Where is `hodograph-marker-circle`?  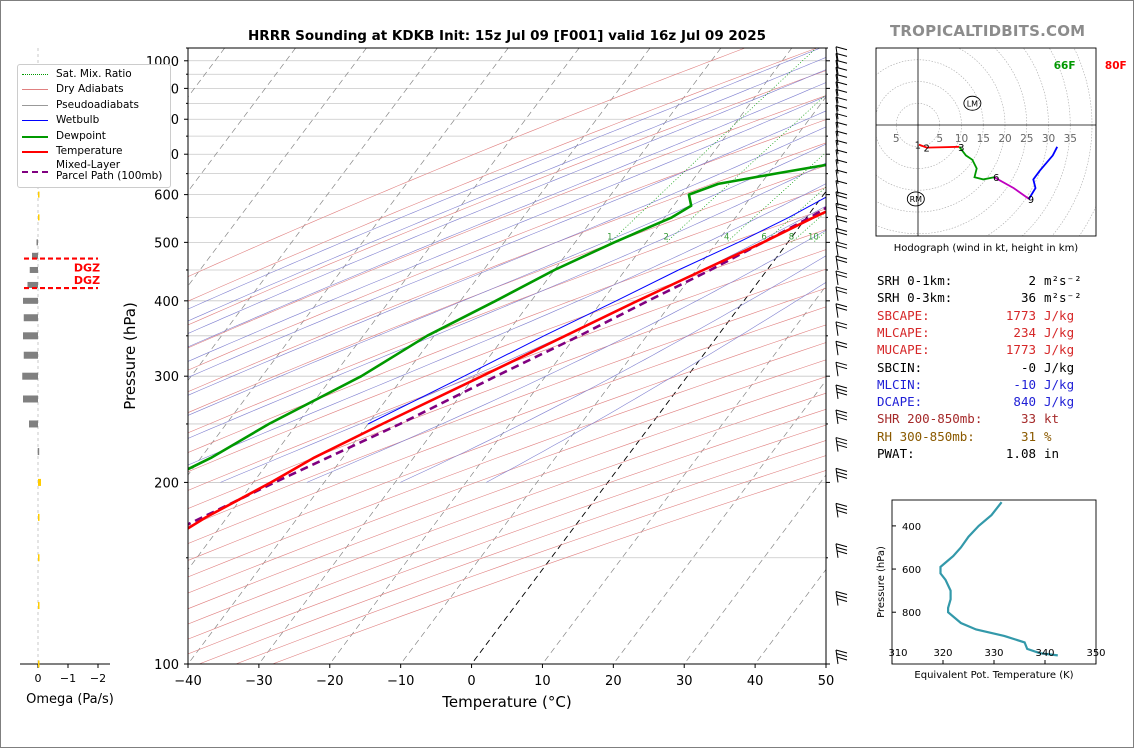
hodograph-marker-circle is located at coordinates (972, 103).